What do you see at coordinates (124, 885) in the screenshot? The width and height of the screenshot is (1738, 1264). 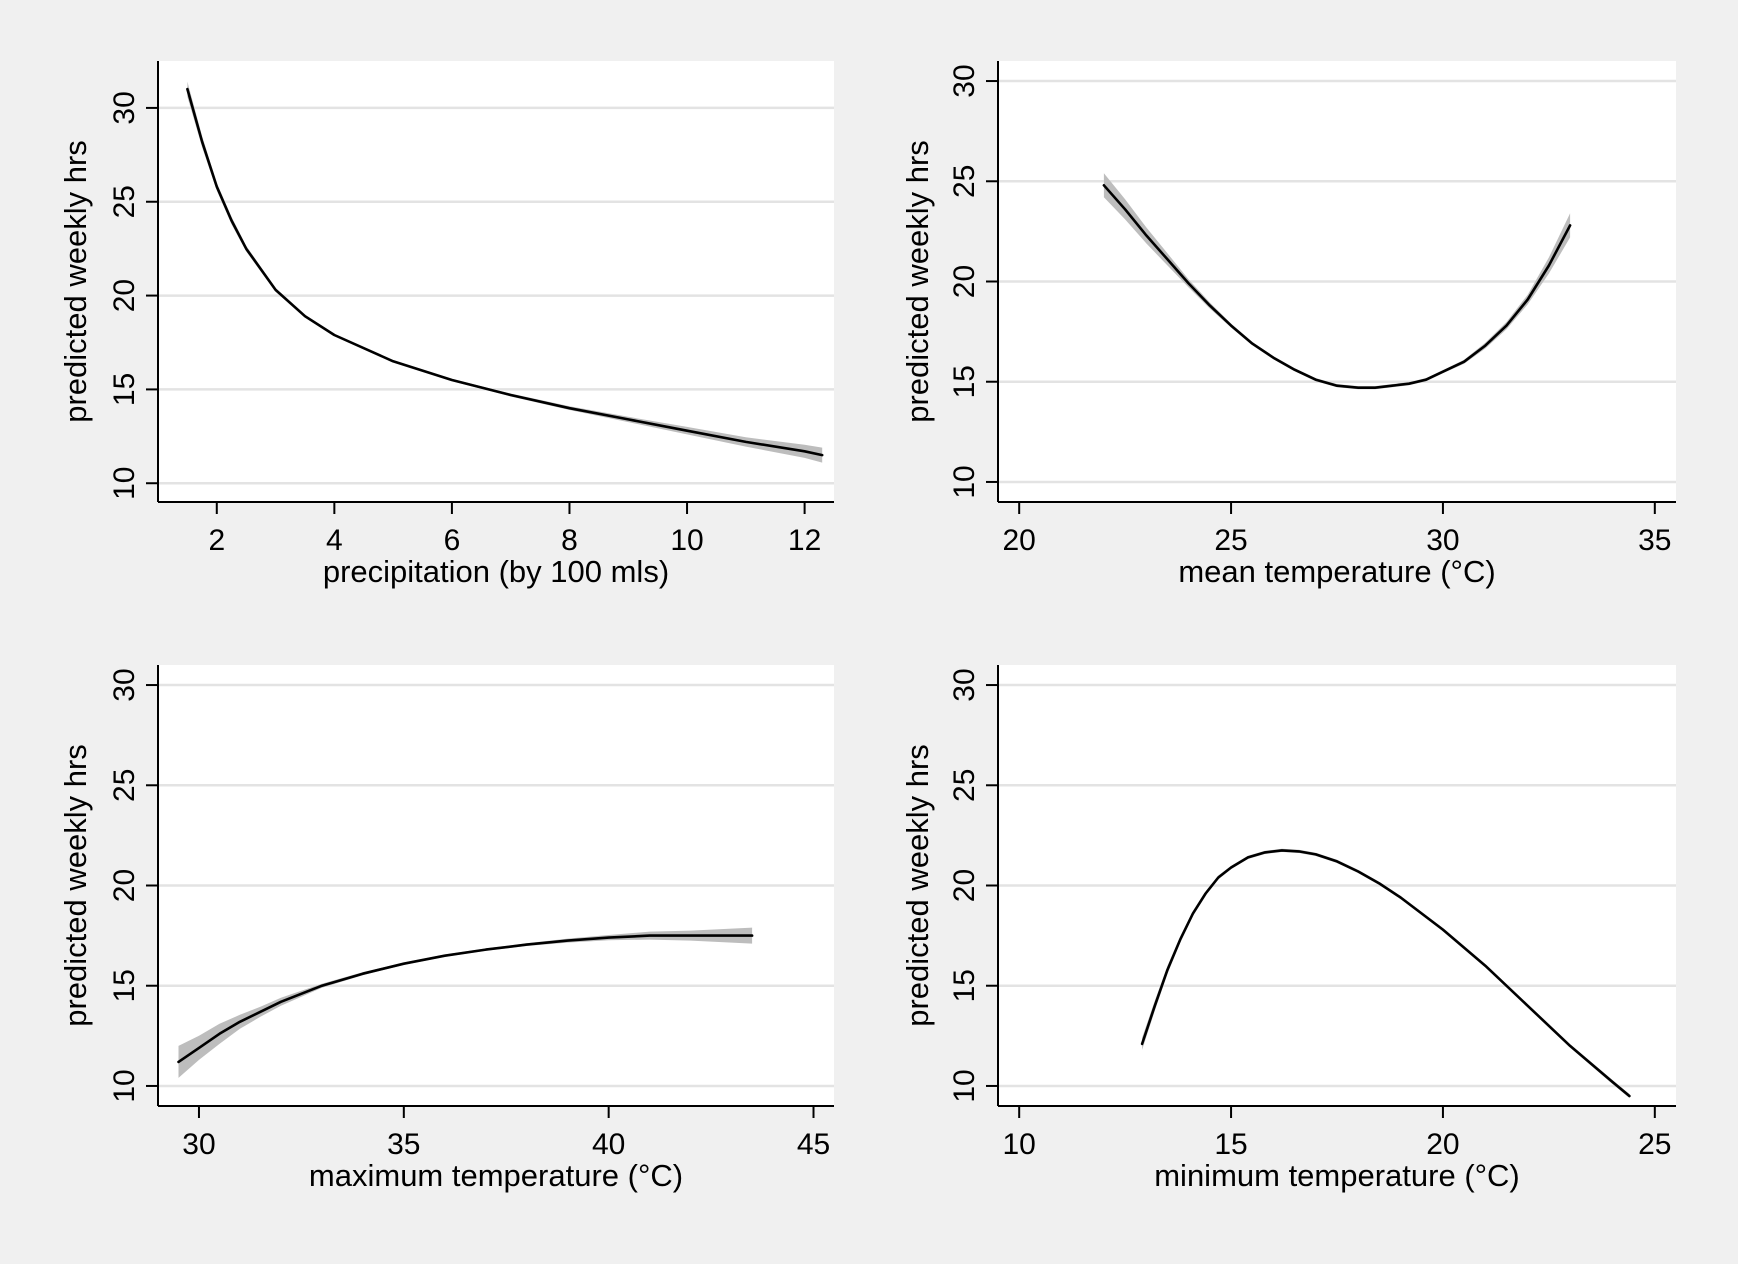 I see `panel-3-y-tick-label-3: 20` at bounding box center [124, 885].